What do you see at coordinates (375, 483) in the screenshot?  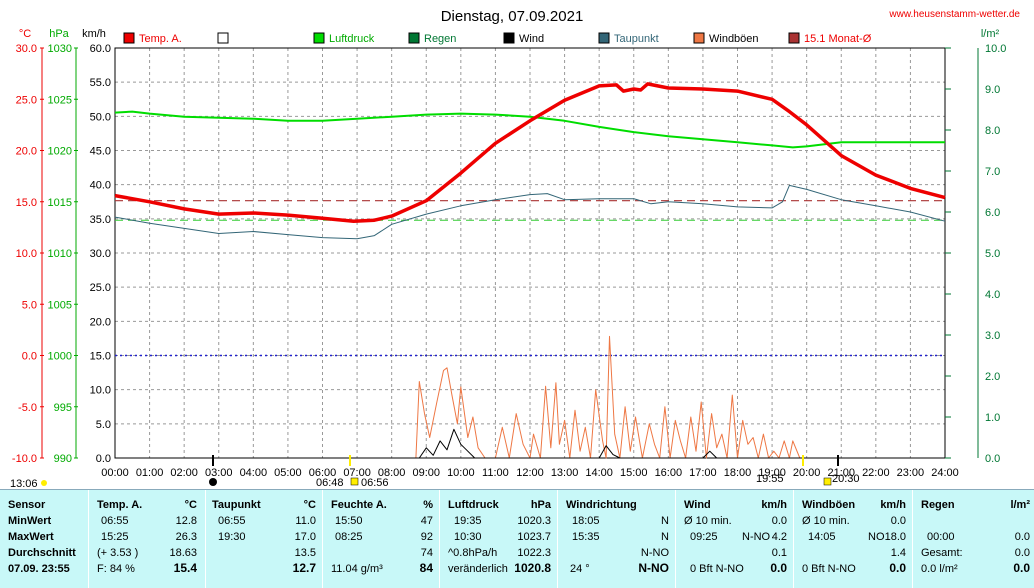 I see `sun-moon-time: 06:56` at bounding box center [375, 483].